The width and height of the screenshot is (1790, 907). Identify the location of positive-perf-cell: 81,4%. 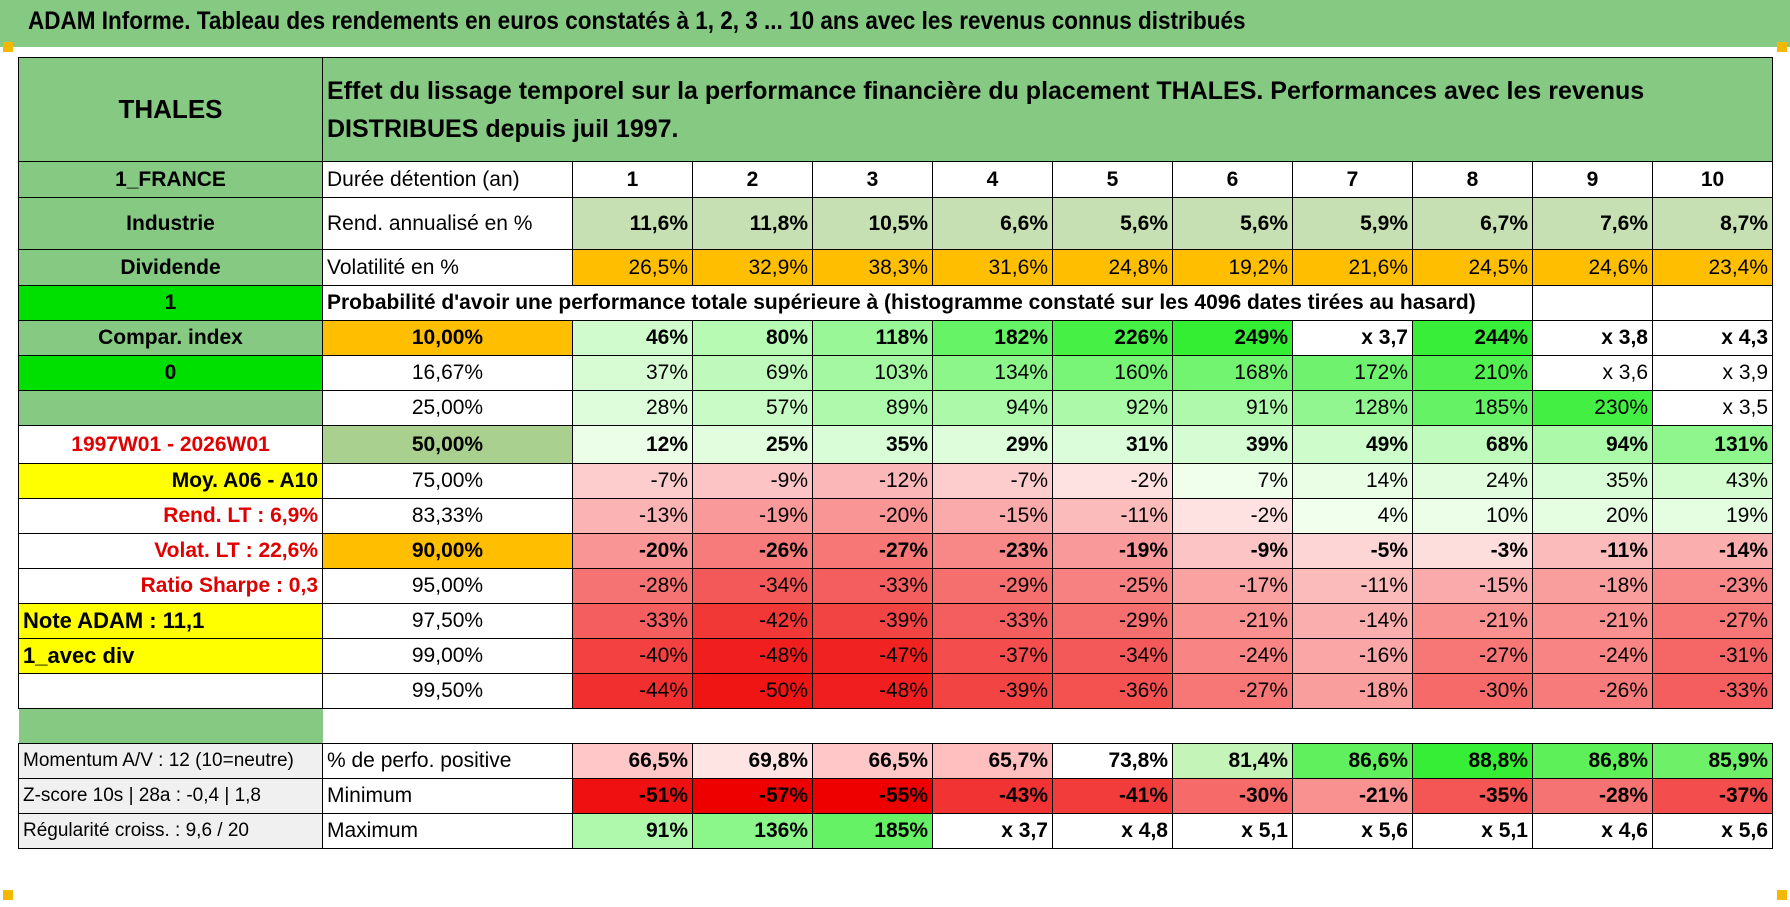
(1232, 761).